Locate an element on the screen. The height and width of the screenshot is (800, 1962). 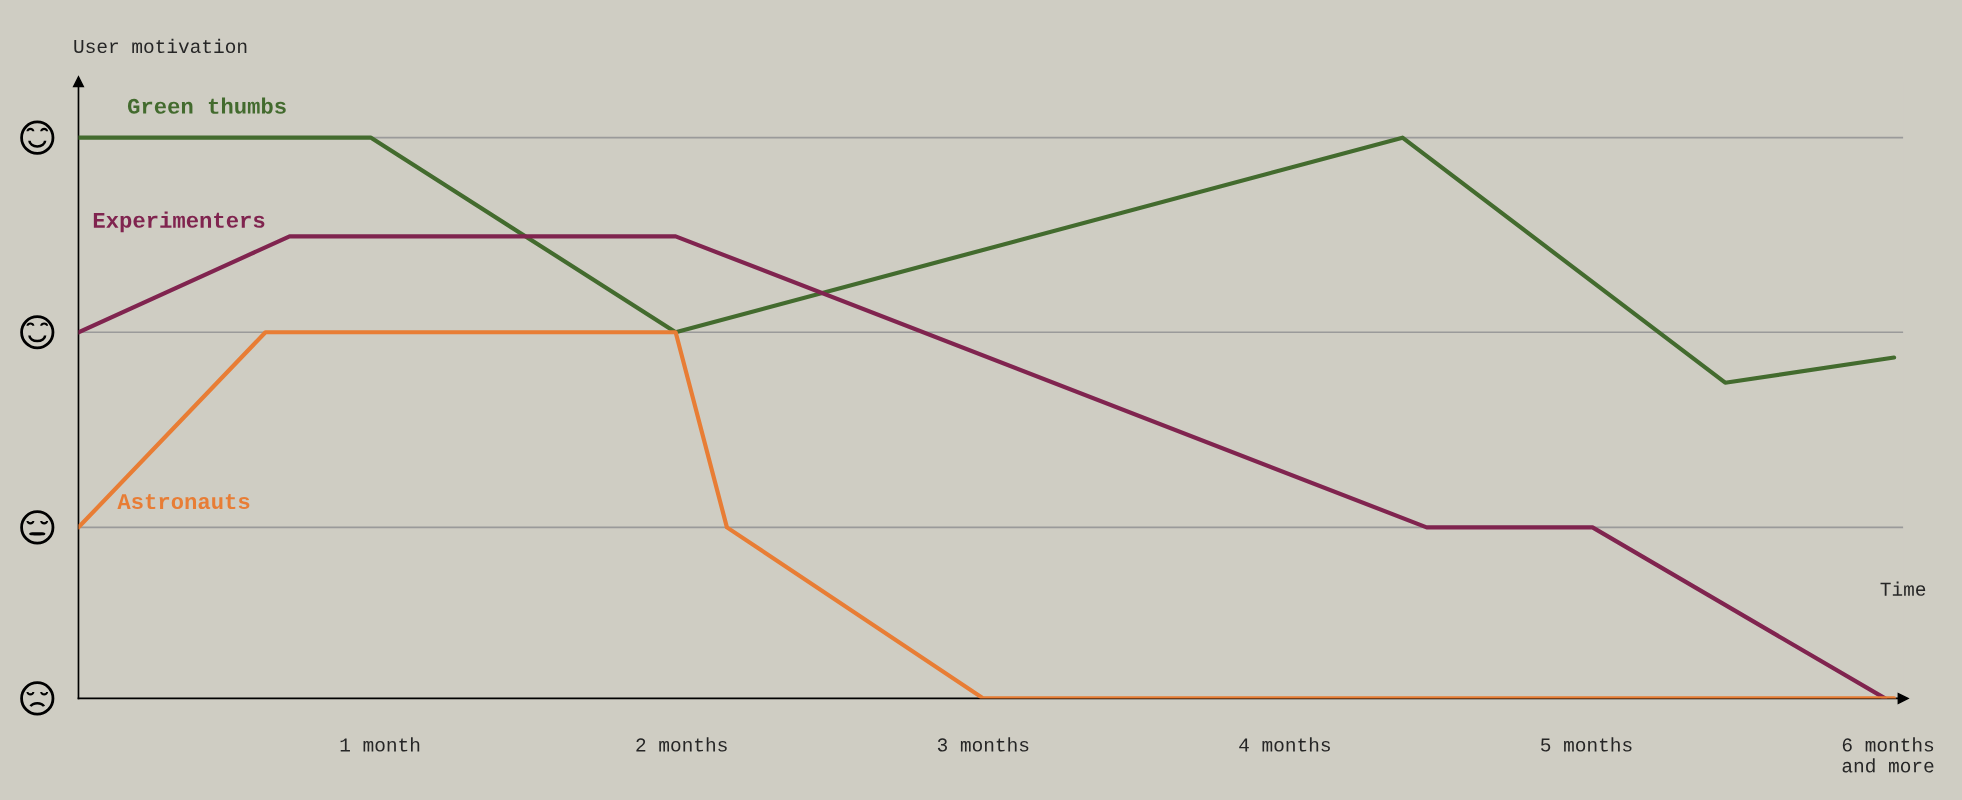
x-tick-label: 3 months is located at coordinates (983, 744).